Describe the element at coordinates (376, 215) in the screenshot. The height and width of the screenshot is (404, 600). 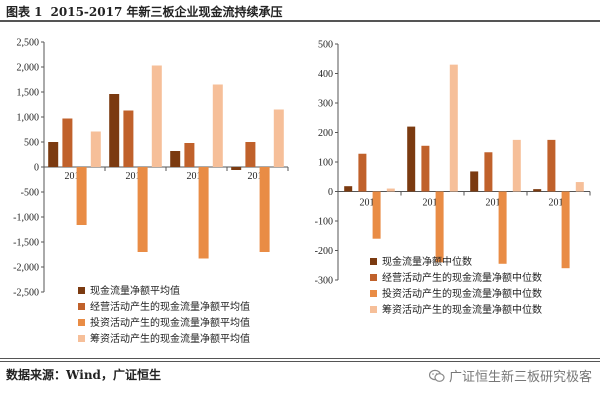
I see `bar-median-s3-2014` at that location.